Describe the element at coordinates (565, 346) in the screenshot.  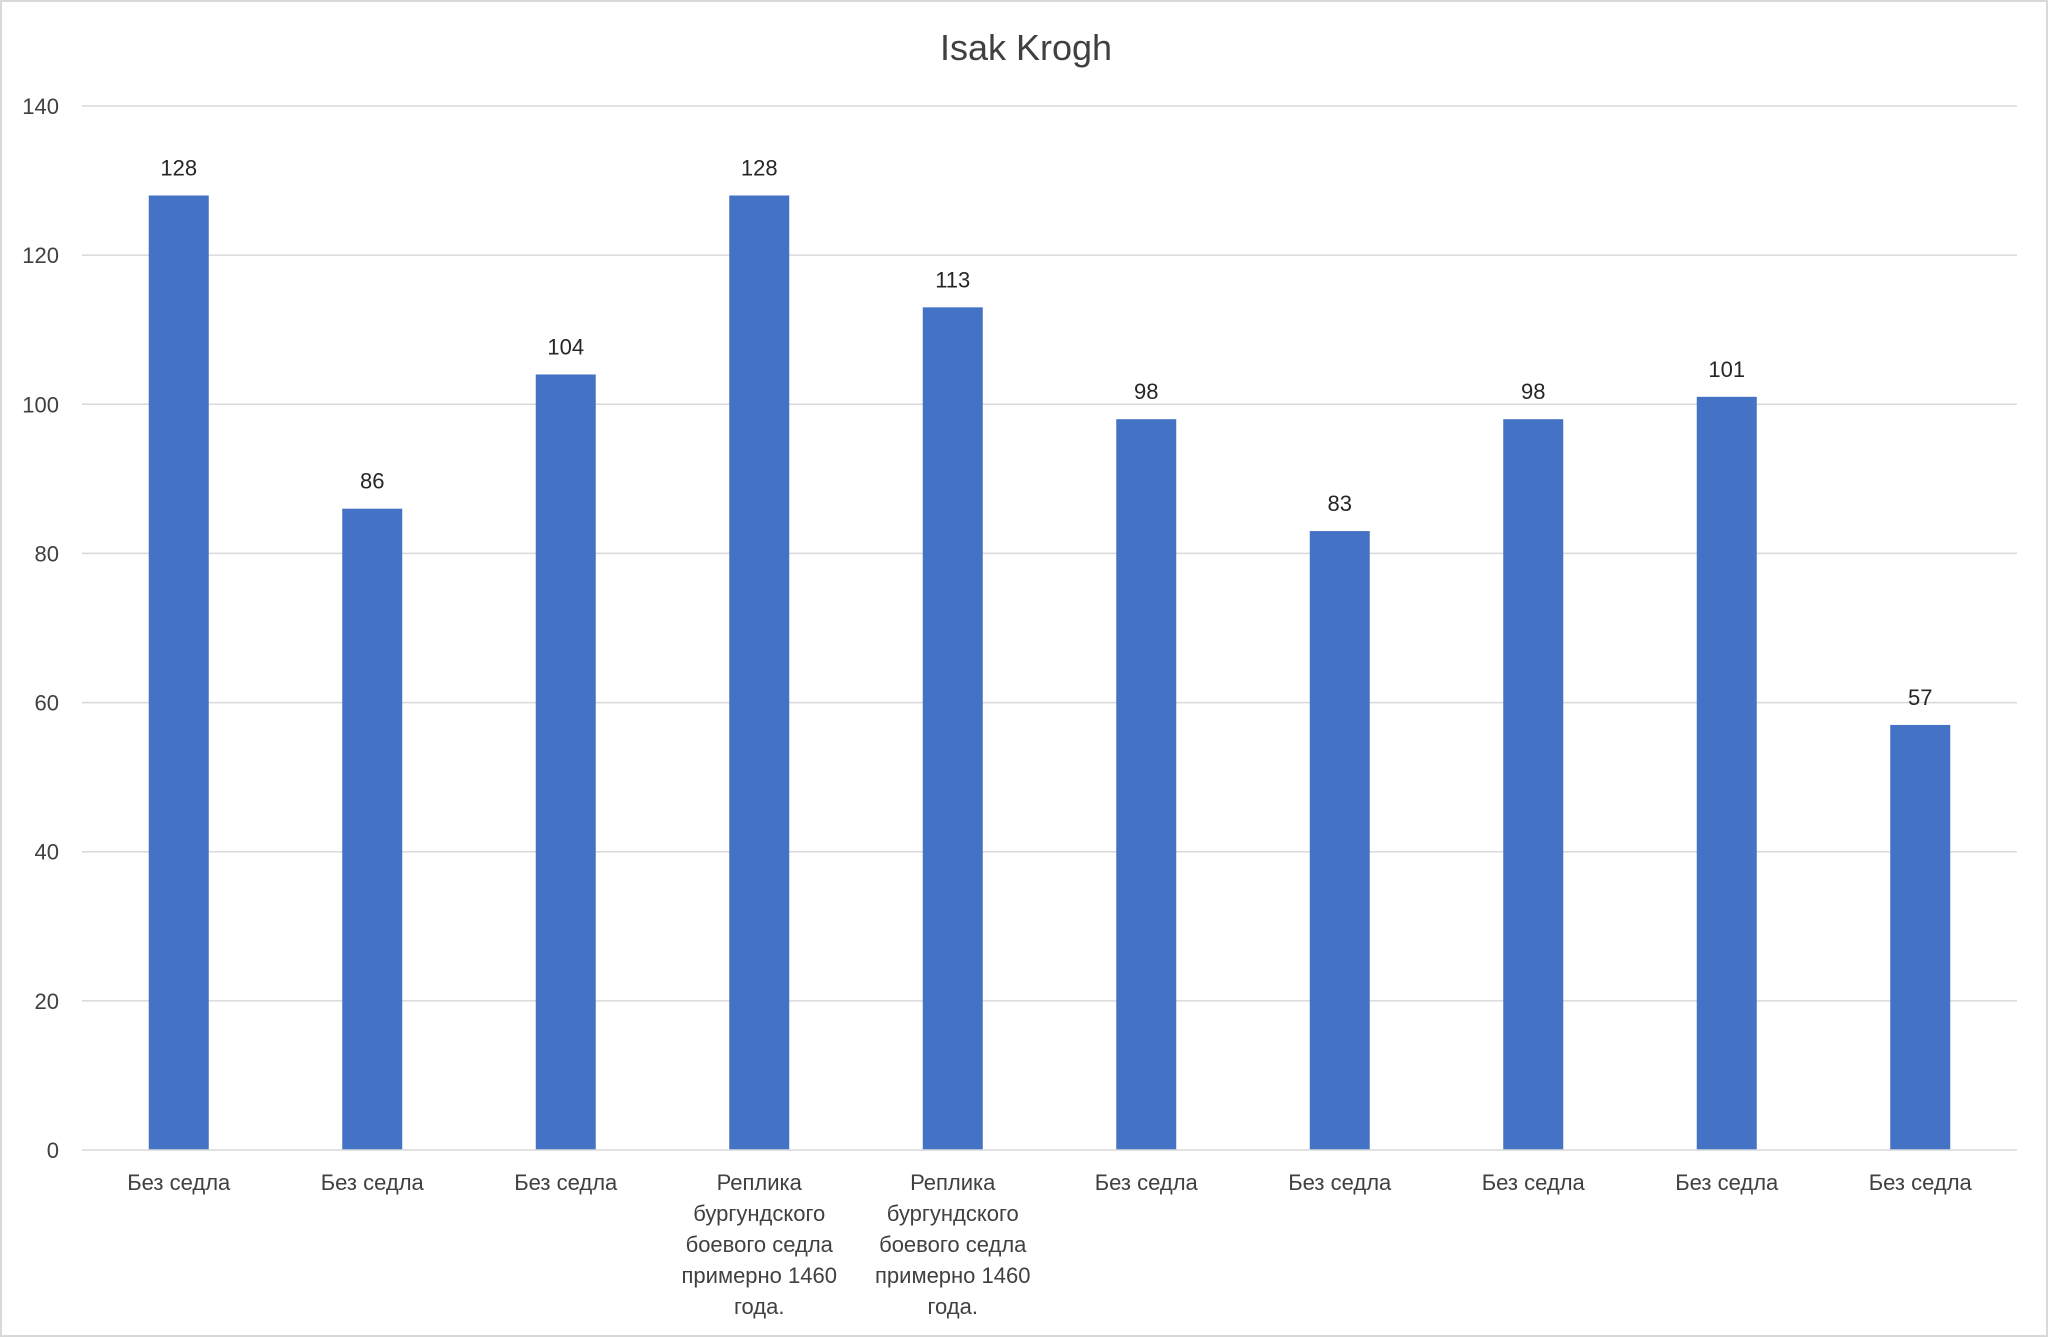
I see `data-label: 104` at that location.